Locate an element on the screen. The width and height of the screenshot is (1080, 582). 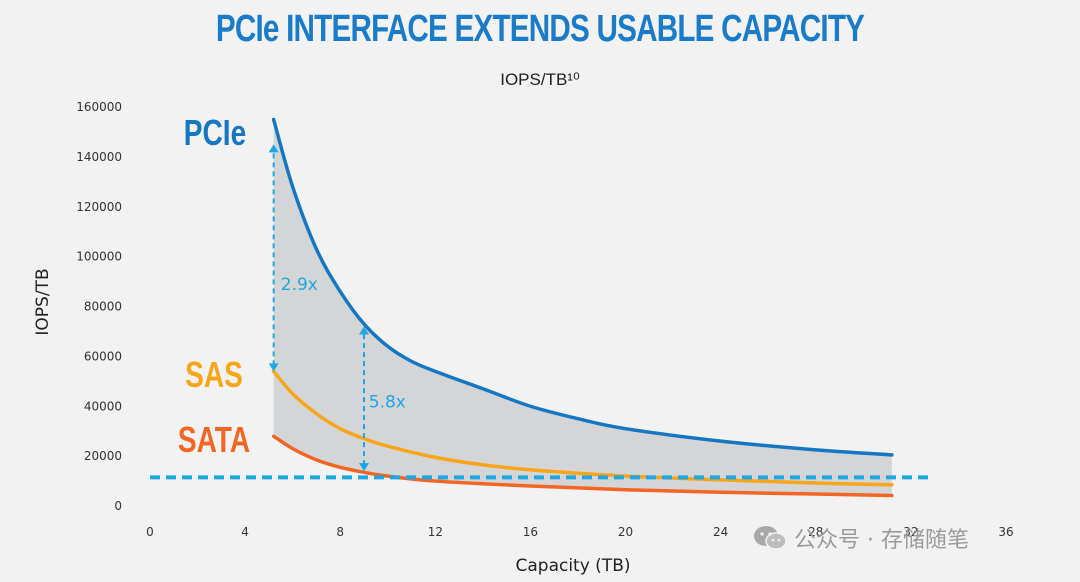
y-tick-label: 80000 is located at coordinates (103, 307).